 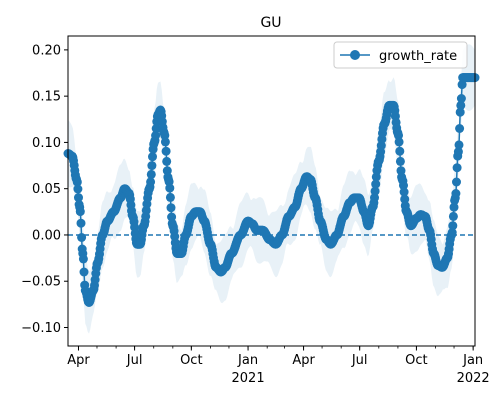 I want to click on y-tick-label: 0.10, so click(x=46, y=143).